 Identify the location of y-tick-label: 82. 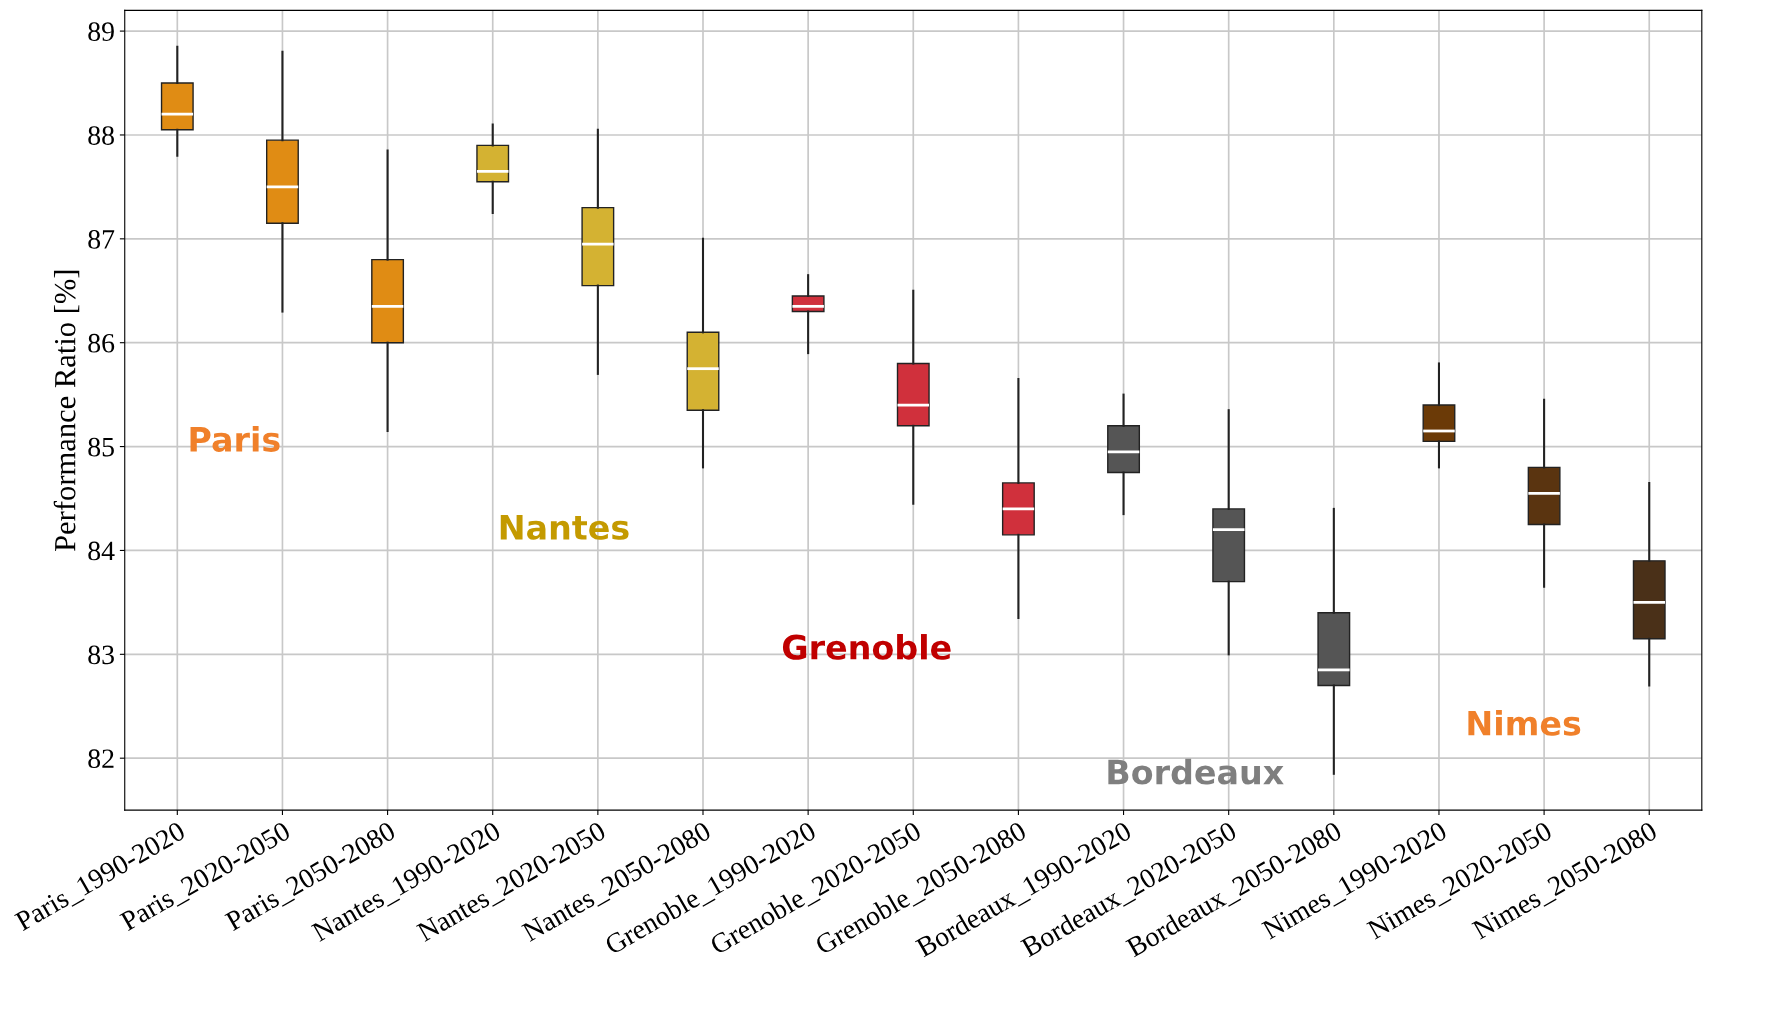
(101, 759).